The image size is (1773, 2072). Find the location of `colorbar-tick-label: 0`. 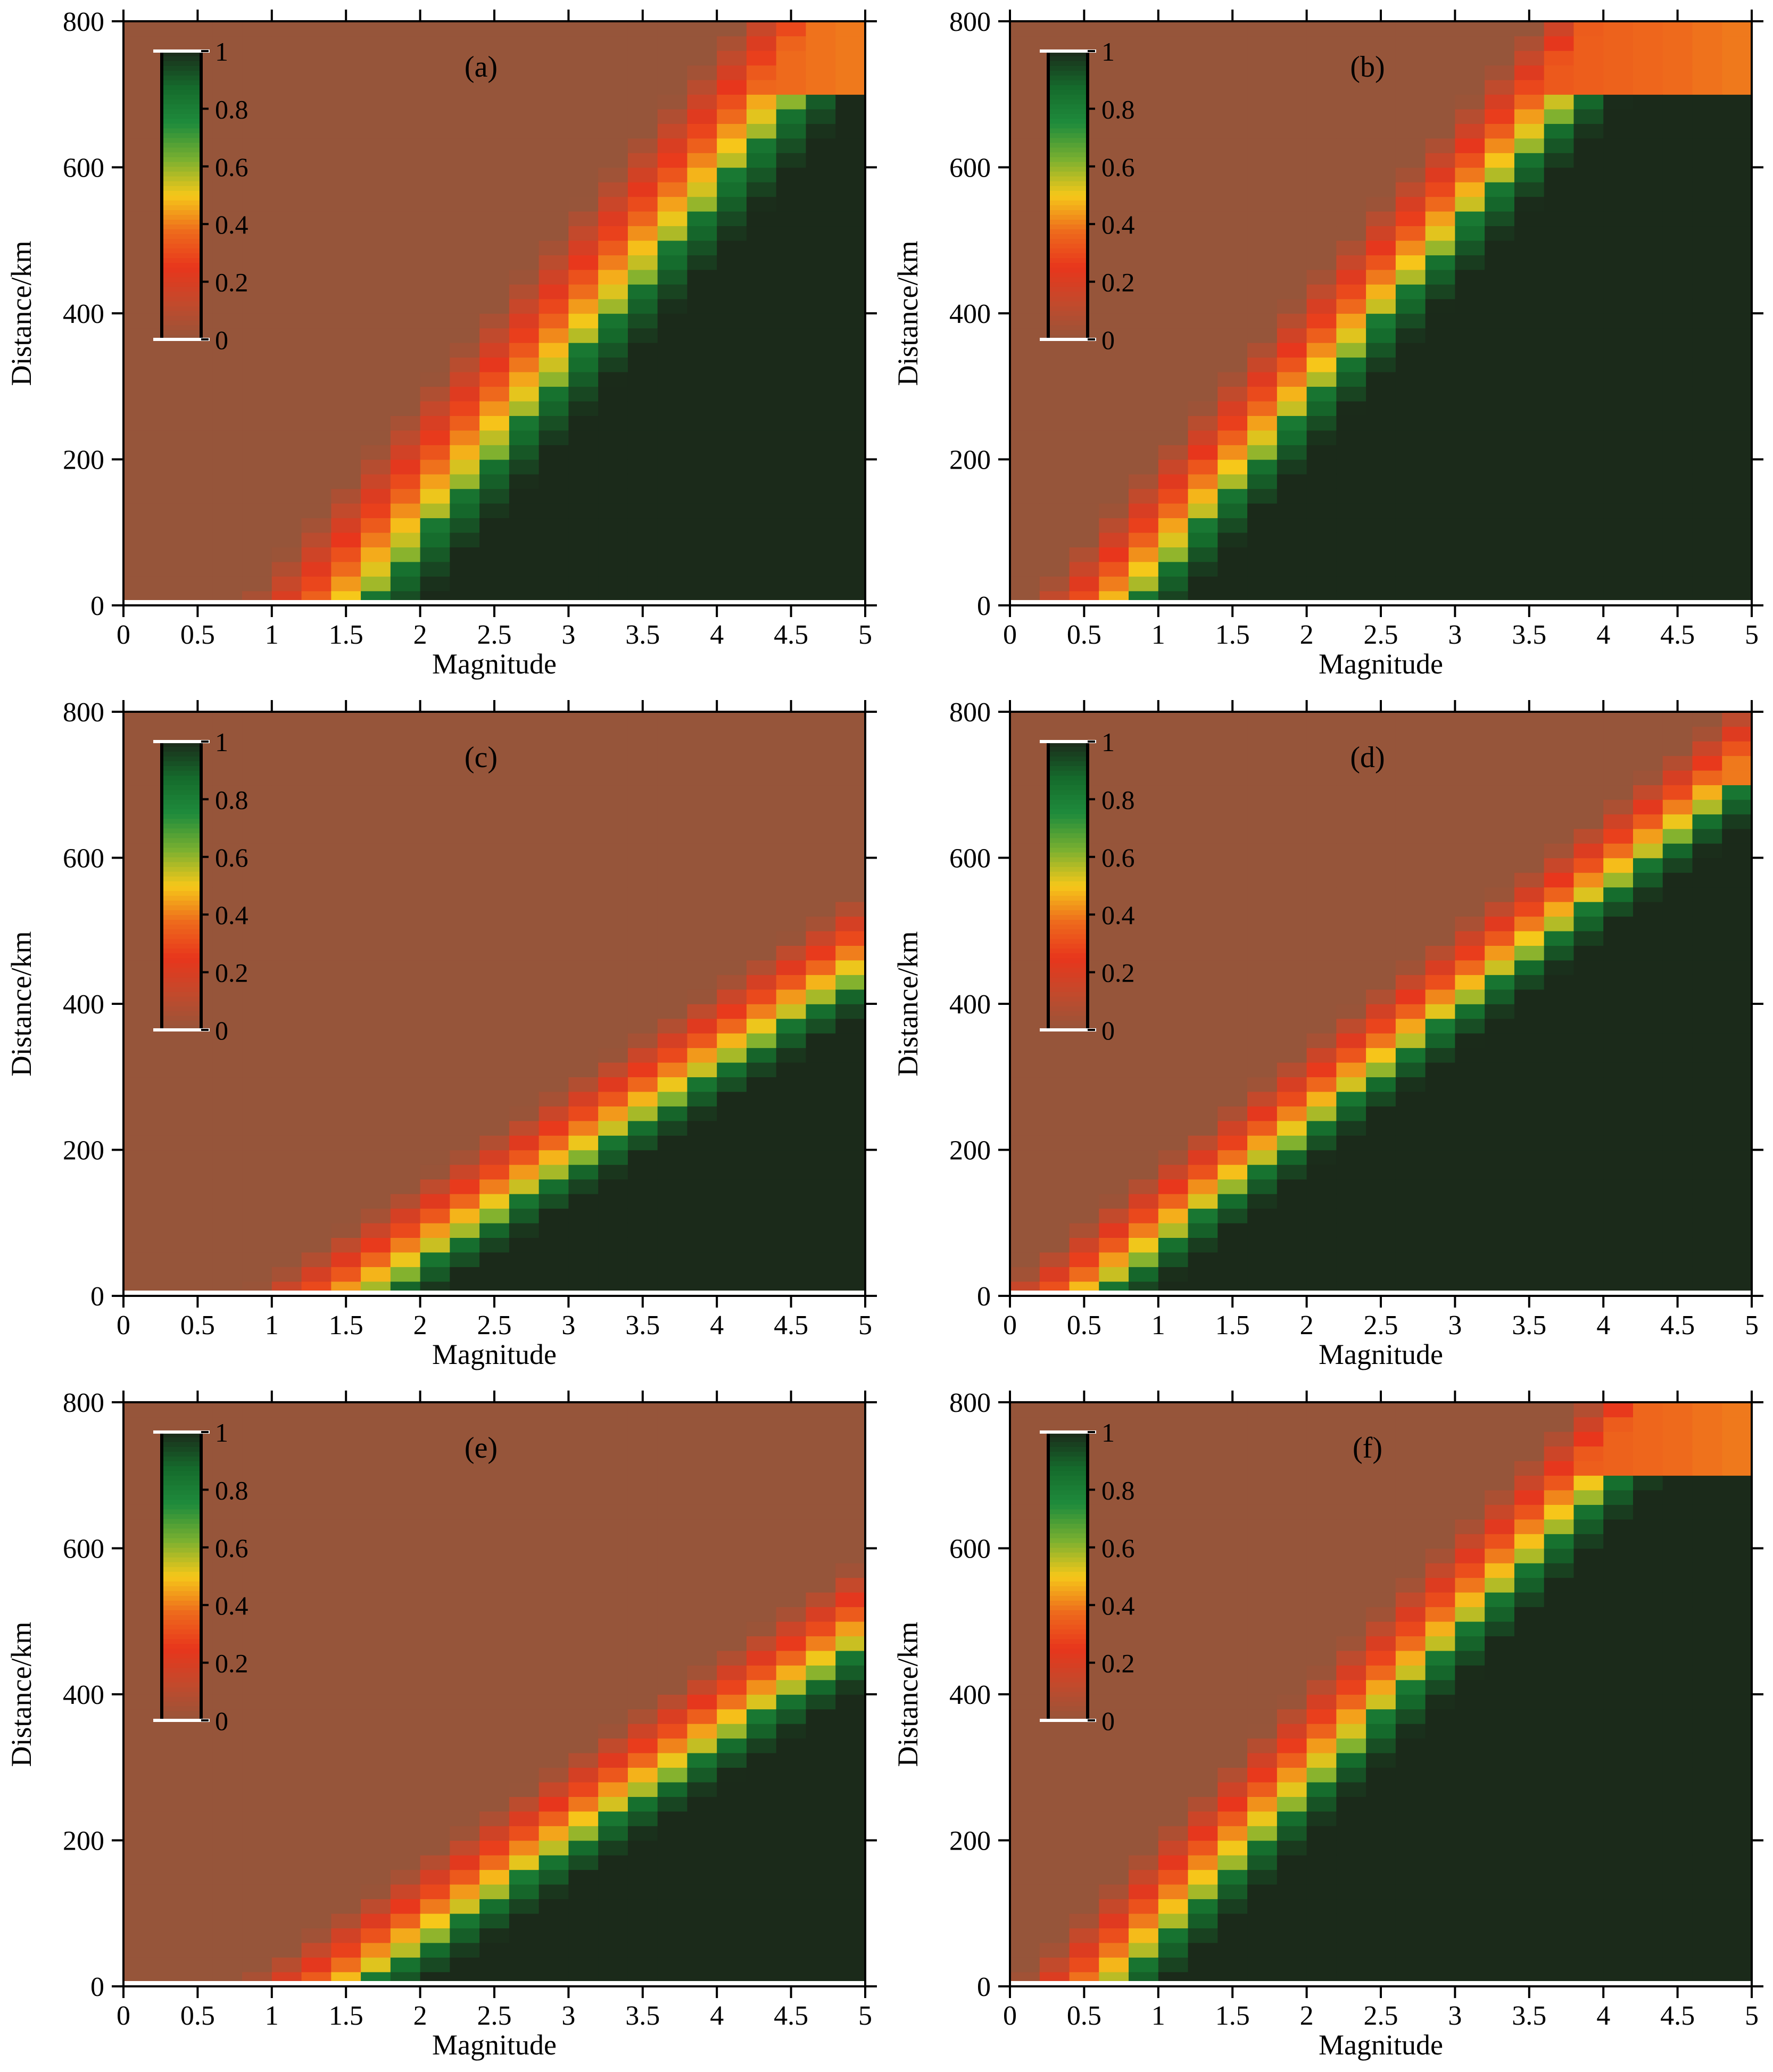

colorbar-tick-label: 0 is located at coordinates (1108, 1030).